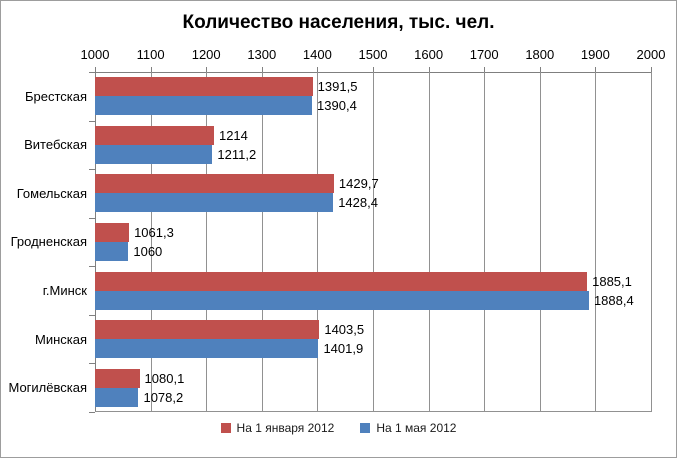 The width and height of the screenshot is (677, 458). What do you see at coordinates (148, 251) in the screenshot?
I see `bar-label-series1-cat3: 1060` at bounding box center [148, 251].